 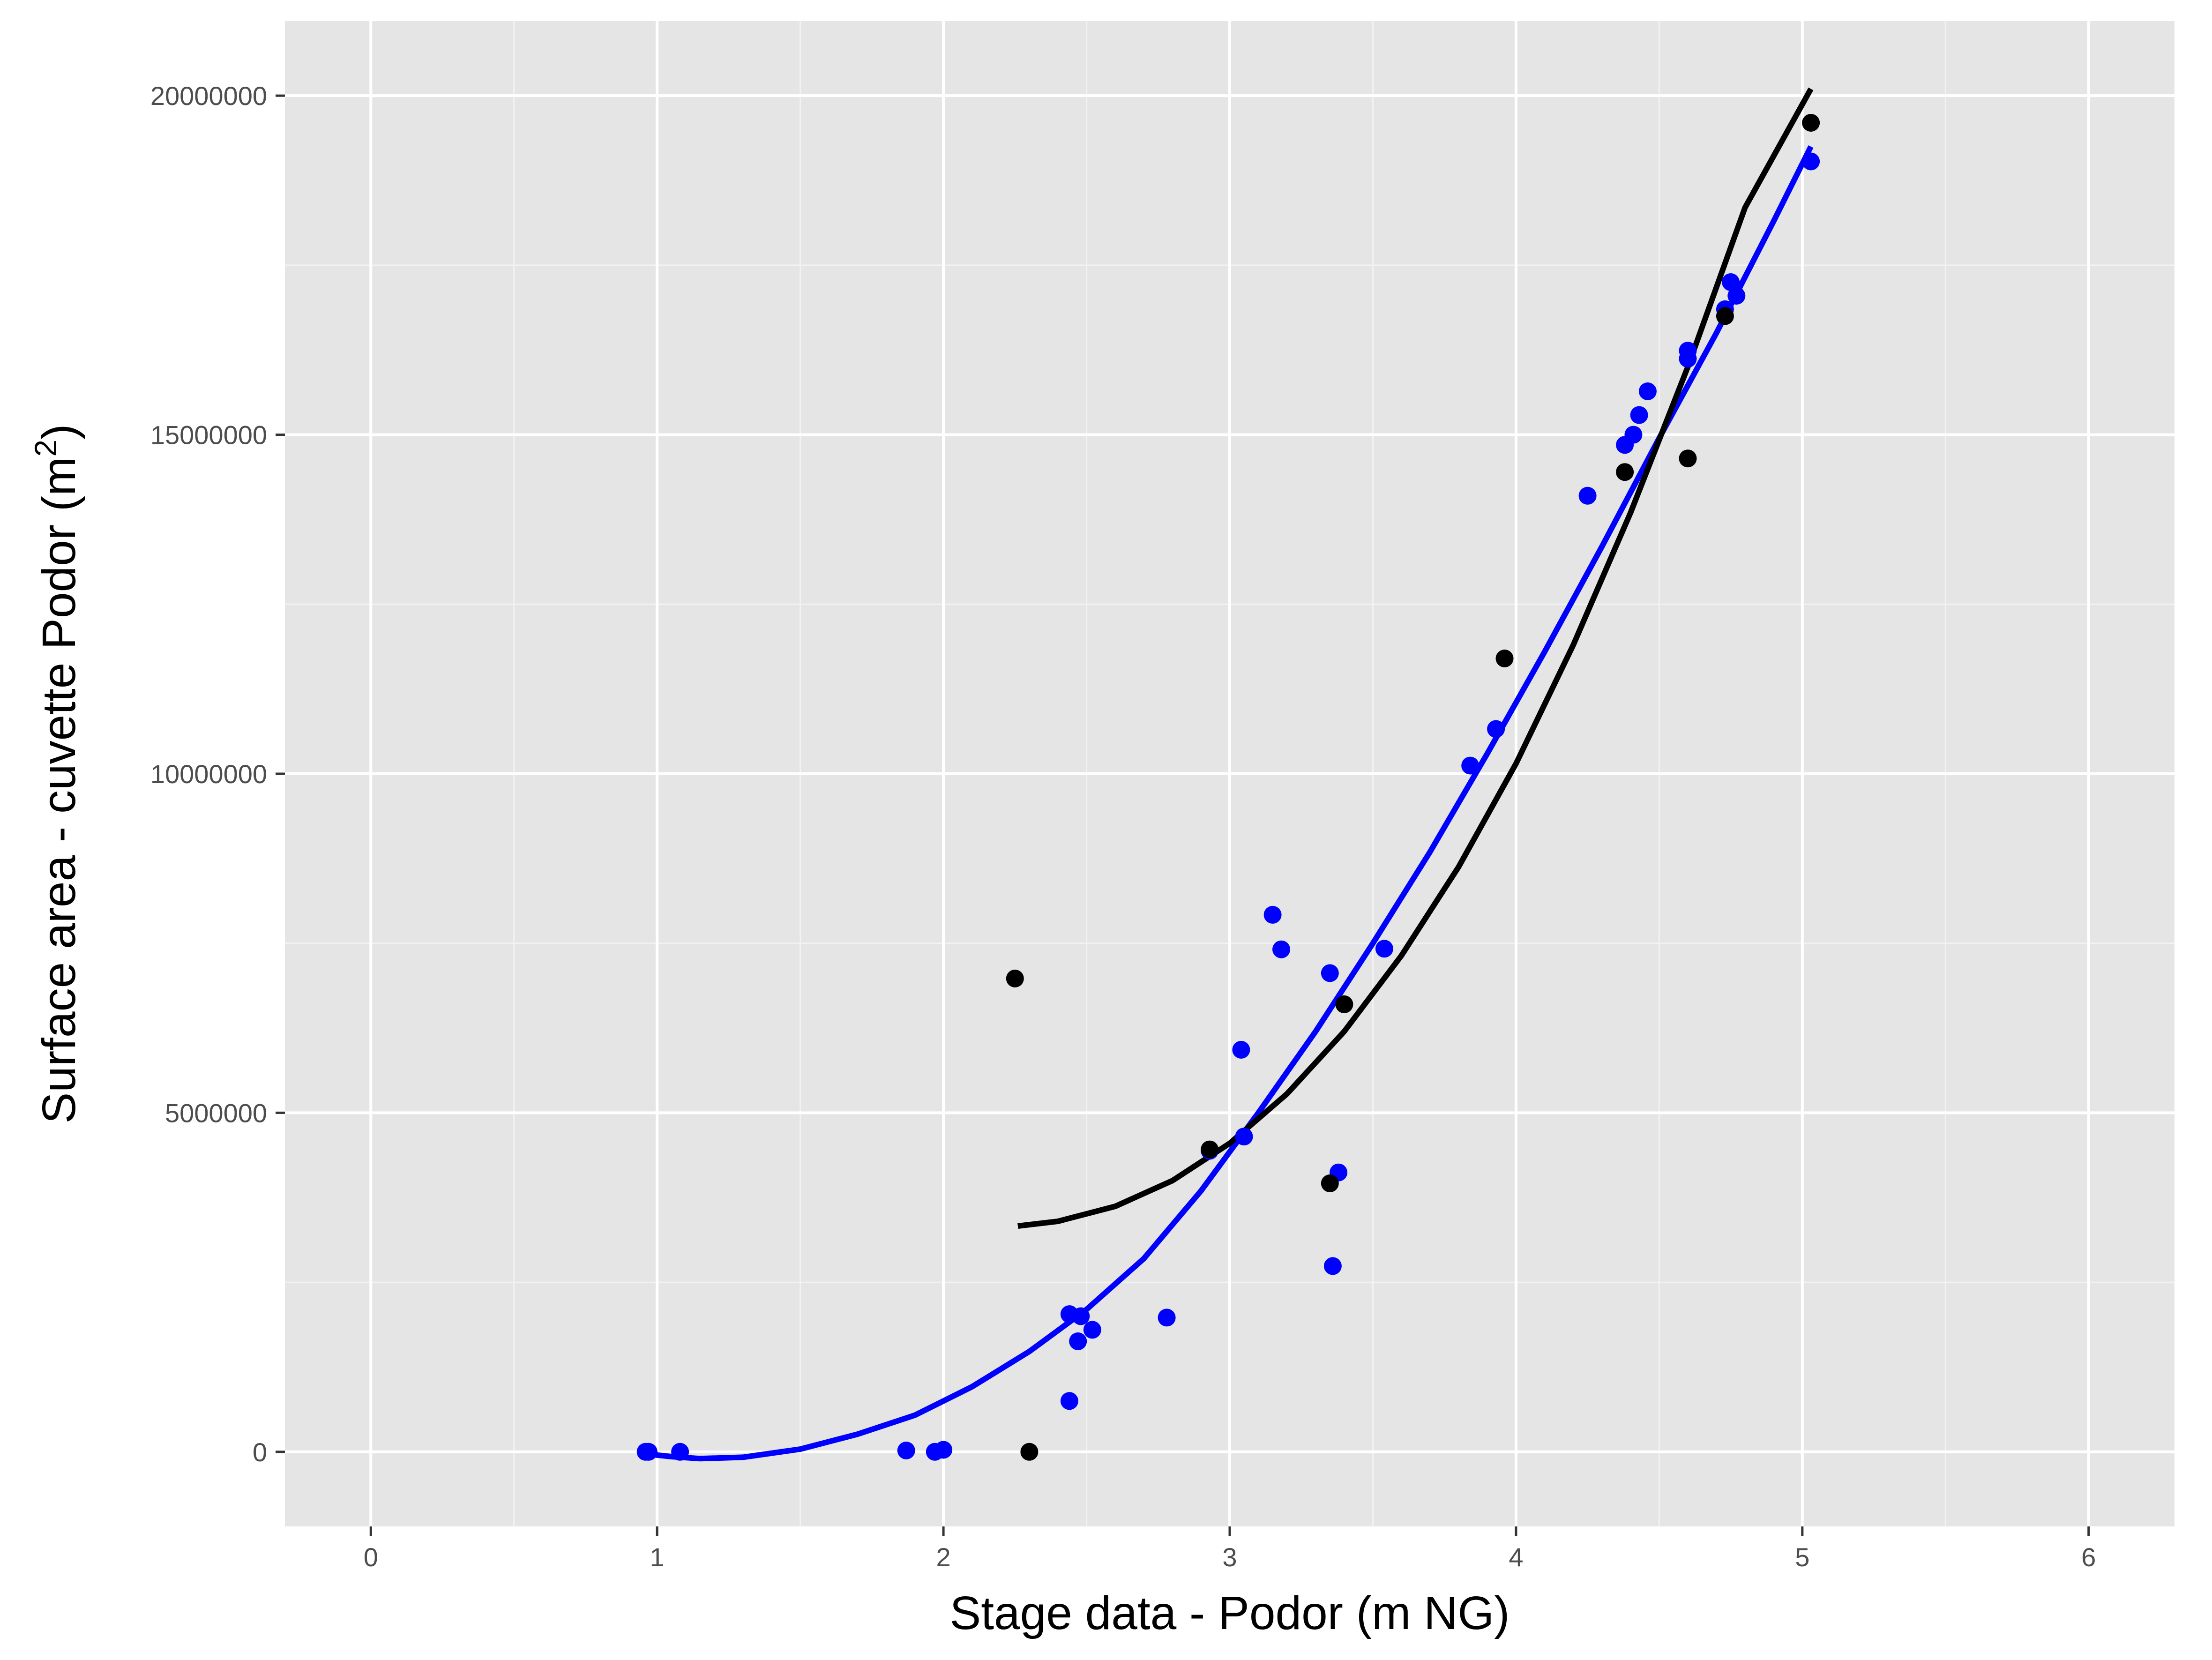 What do you see at coordinates (59, 432) in the screenshot?
I see `y-axis-title-close: )` at bounding box center [59, 432].